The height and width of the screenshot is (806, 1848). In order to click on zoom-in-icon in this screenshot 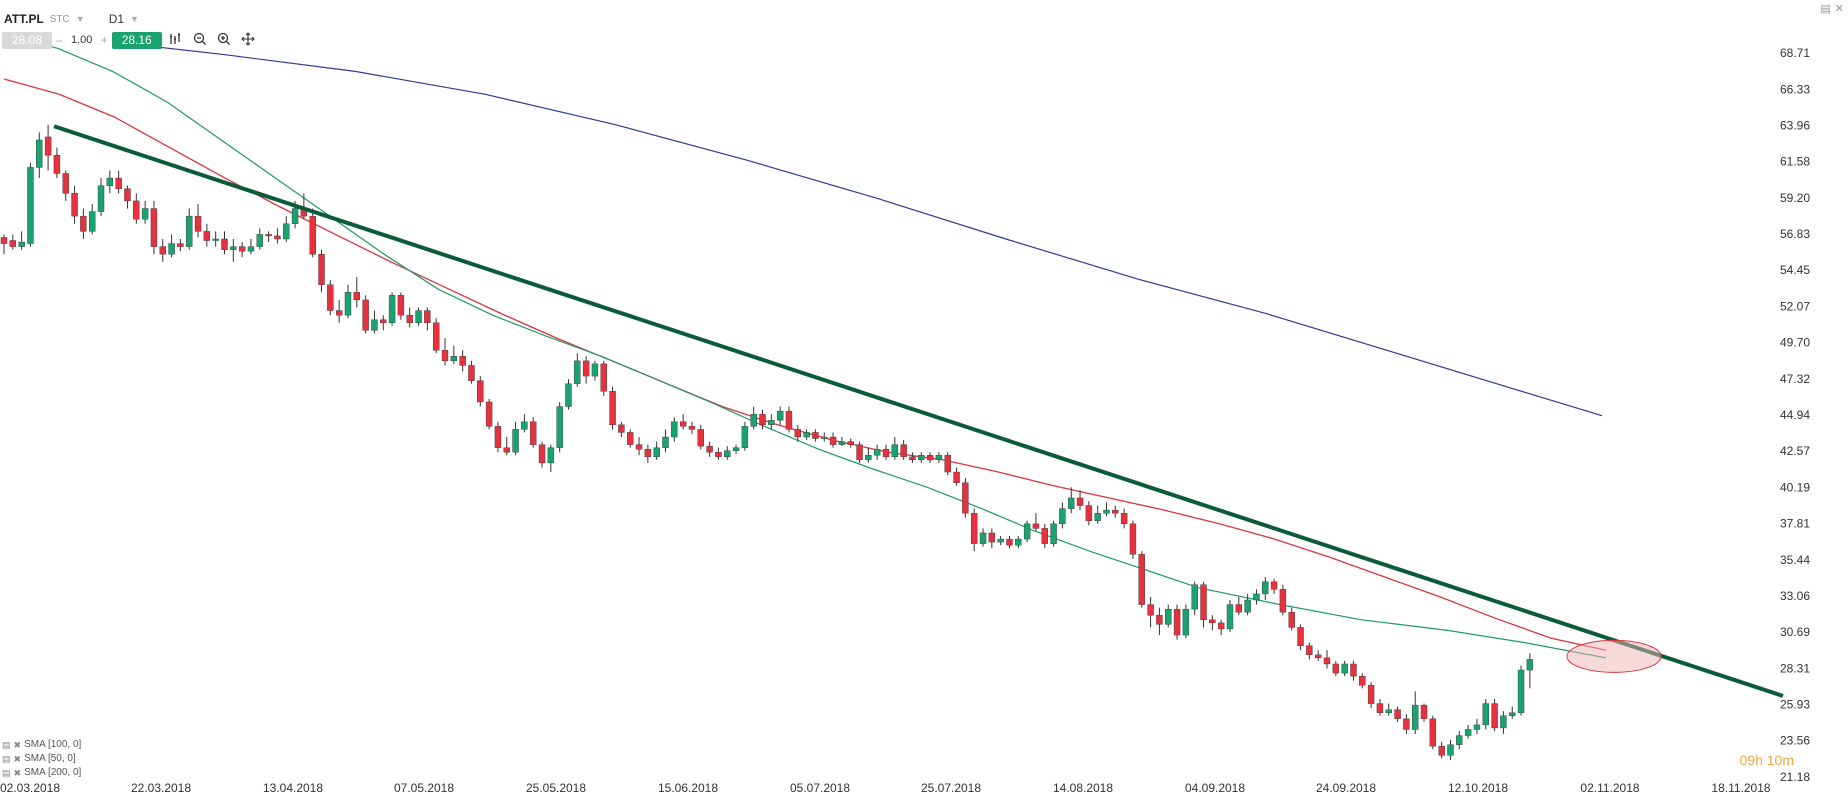, I will do `click(224, 40)`.